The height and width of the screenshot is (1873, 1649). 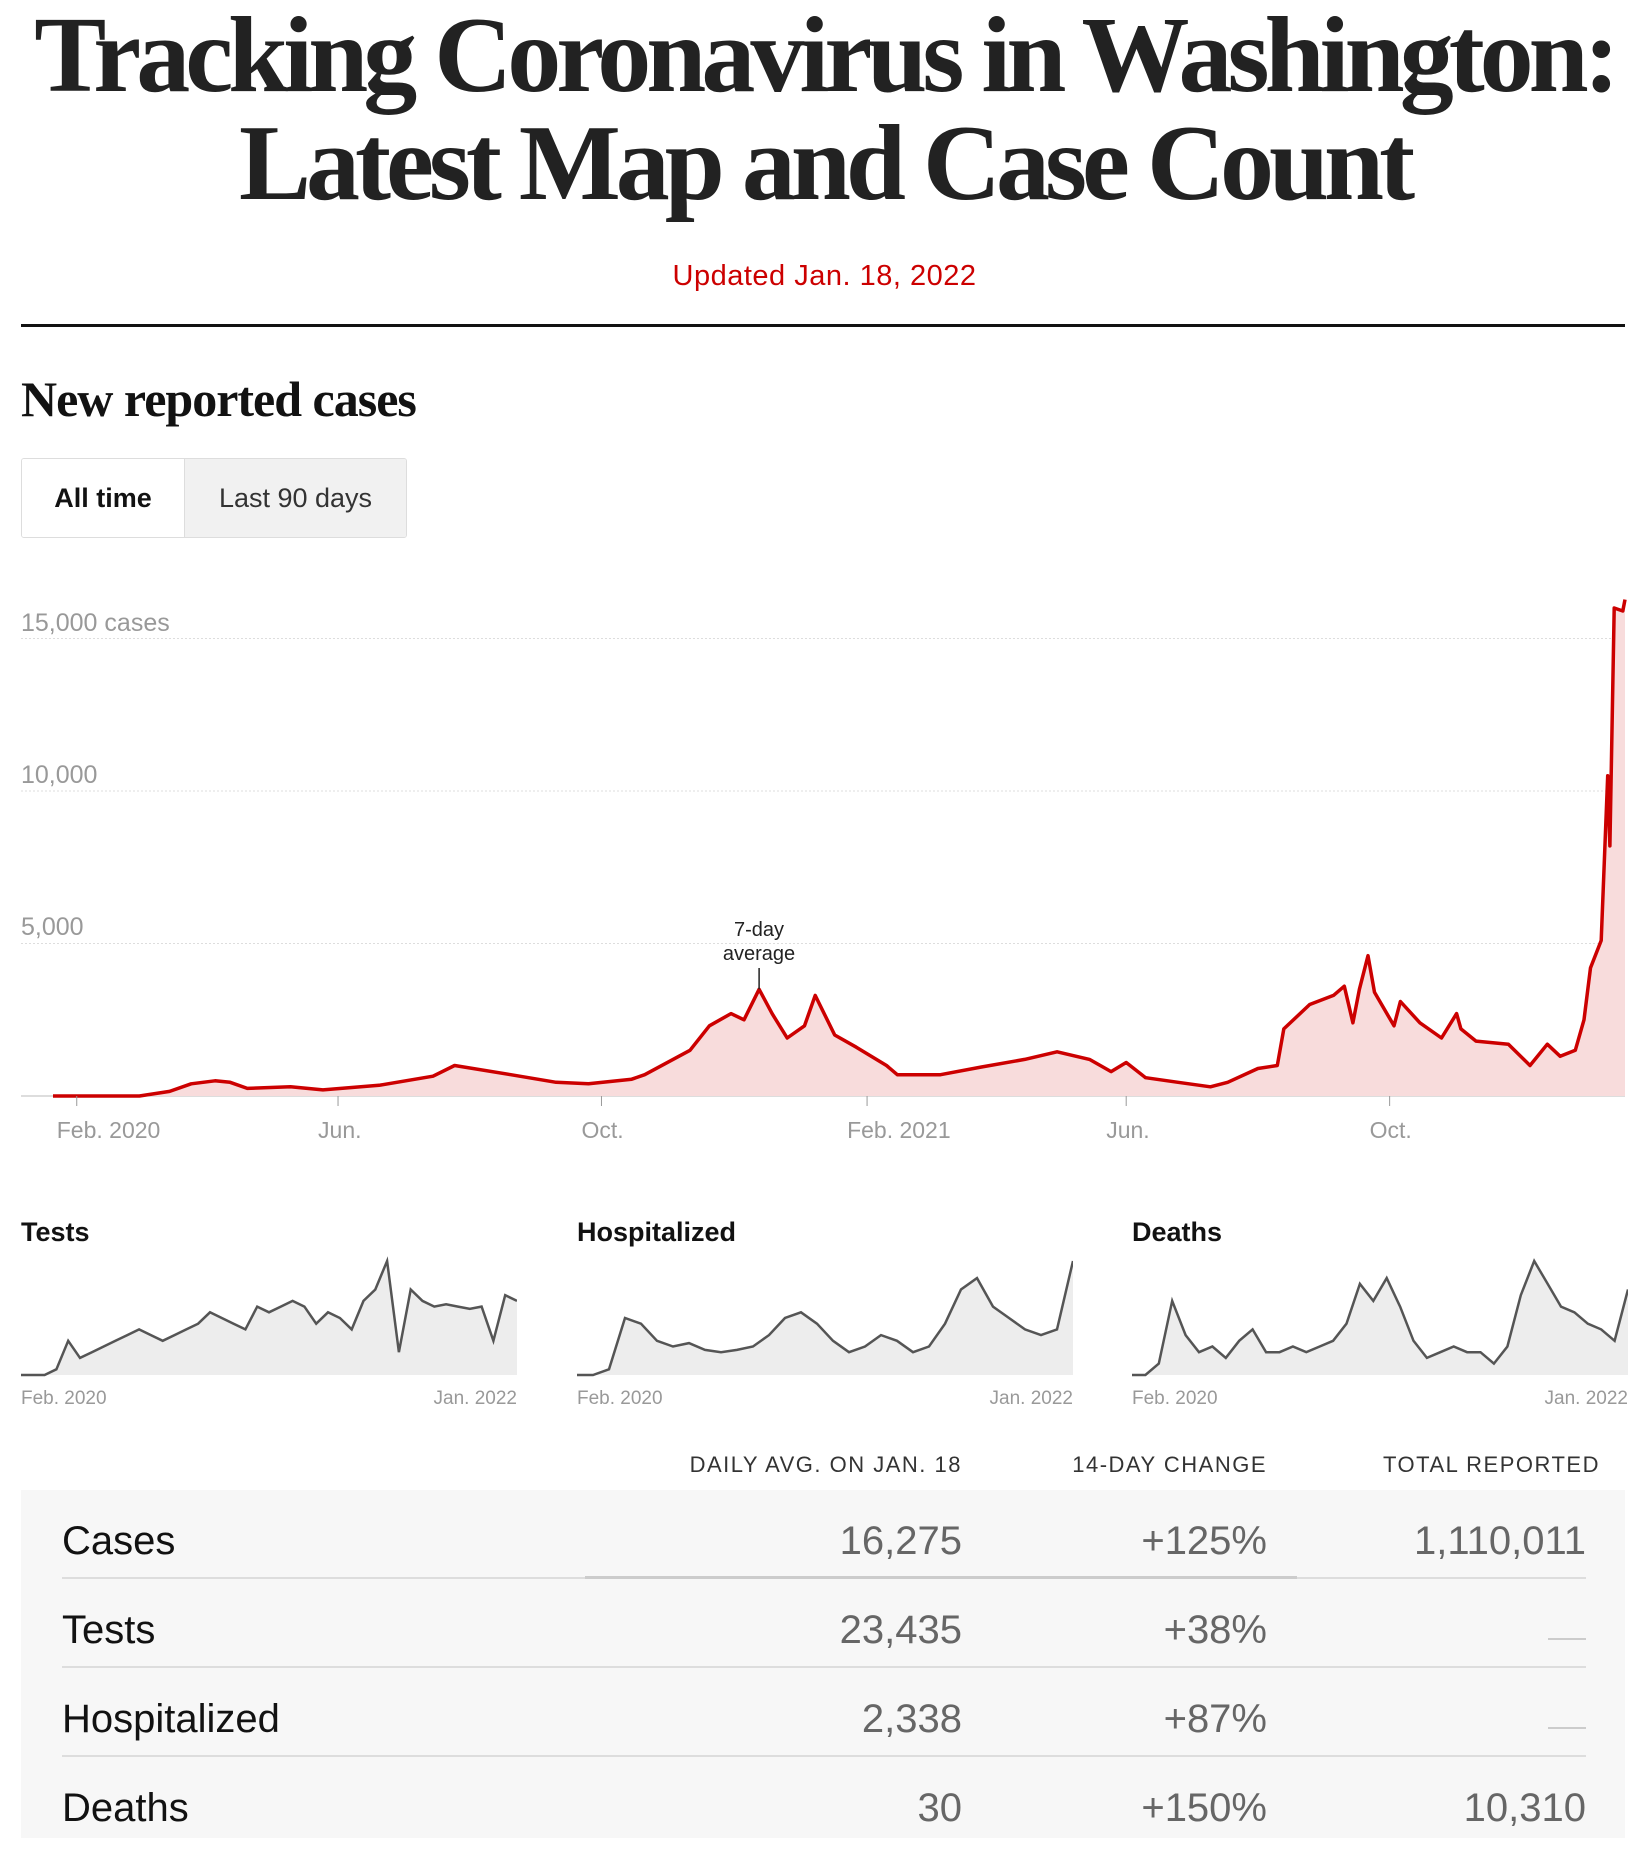 What do you see at coordinates (103, 498) in the screenshot?
I see `tab-all-time: All time` at bounding box center [103, 498].